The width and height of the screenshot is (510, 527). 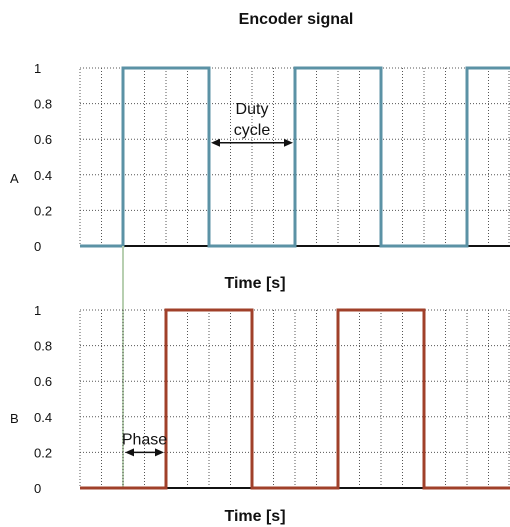 What do you see at coordinates (252, 142) in the screenshot?
I see `annotation-A` at bounding box center [252, 142].